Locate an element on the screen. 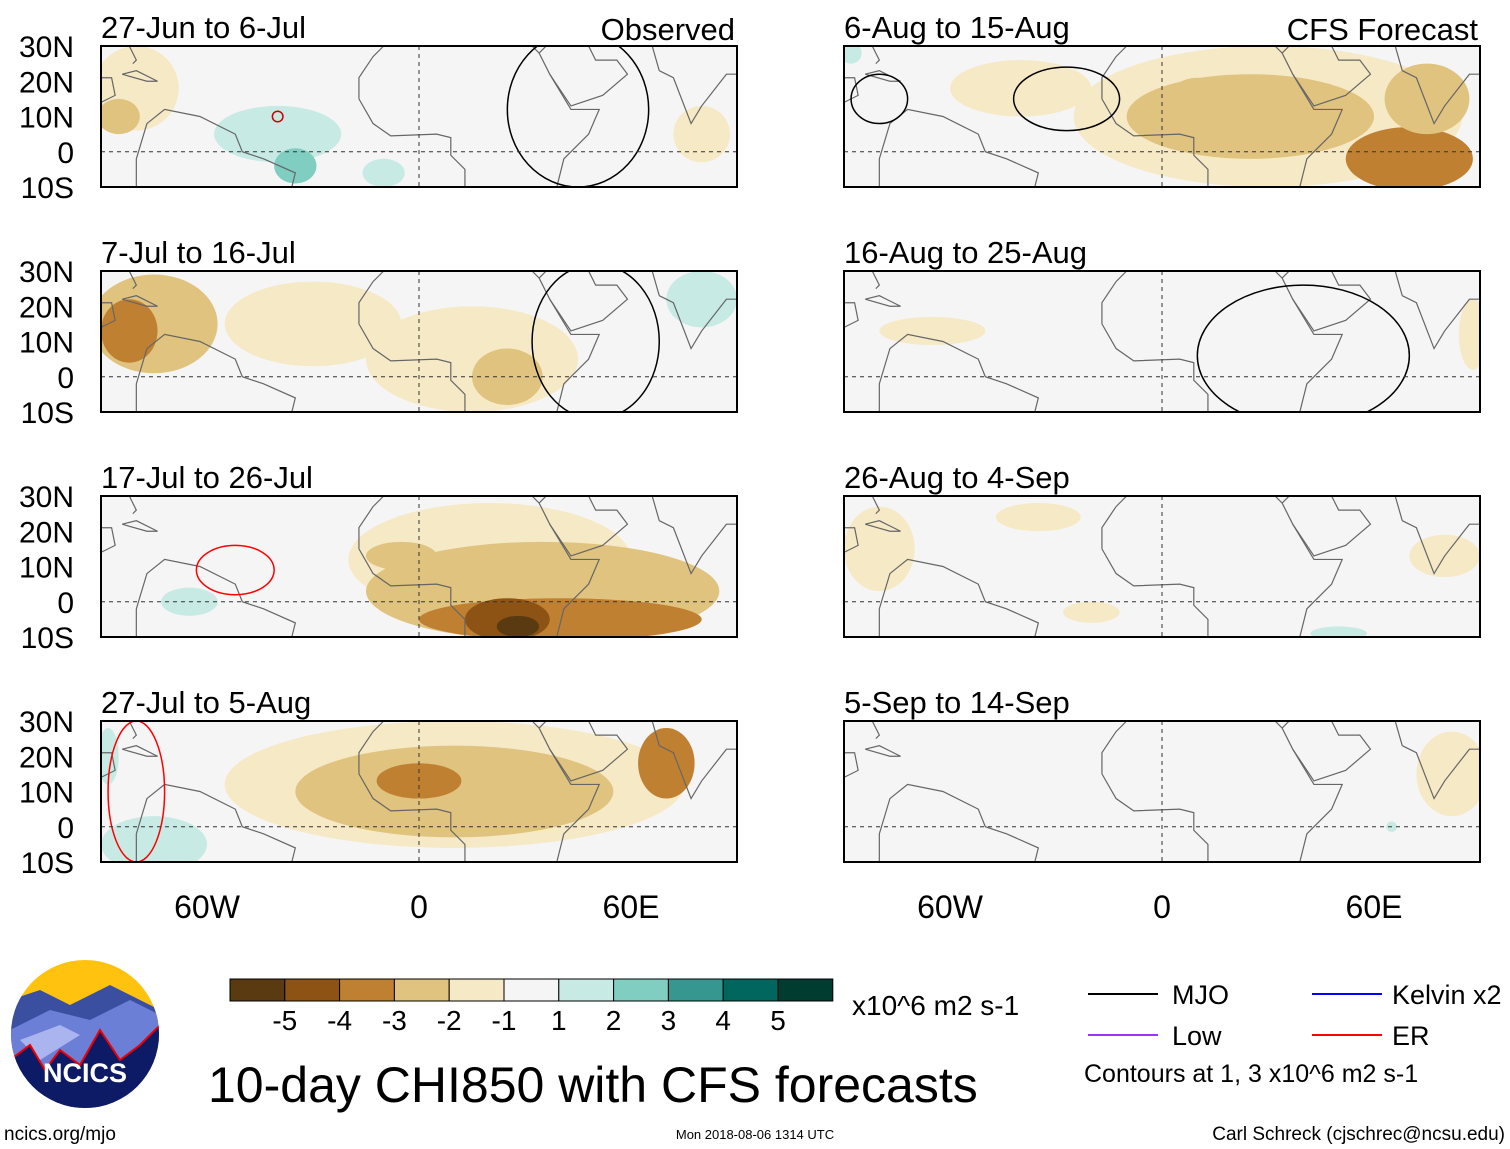 The image size is (1510, 1149). panel-title: 26-Aug to 4-Sep is located at coordinates (957, 477).